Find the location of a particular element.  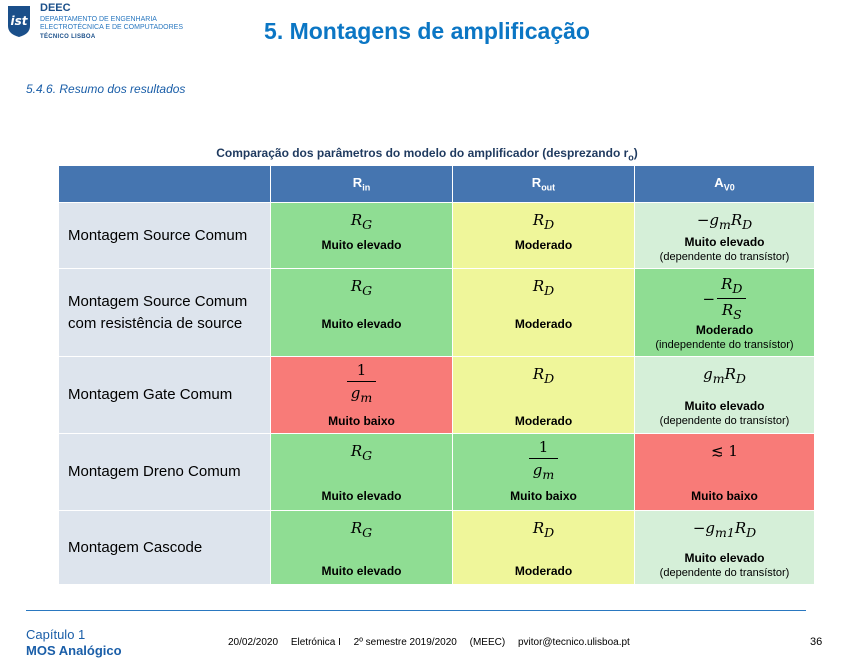

row-label: Montagem Dreno Comum is located at coordinates (164, 472).